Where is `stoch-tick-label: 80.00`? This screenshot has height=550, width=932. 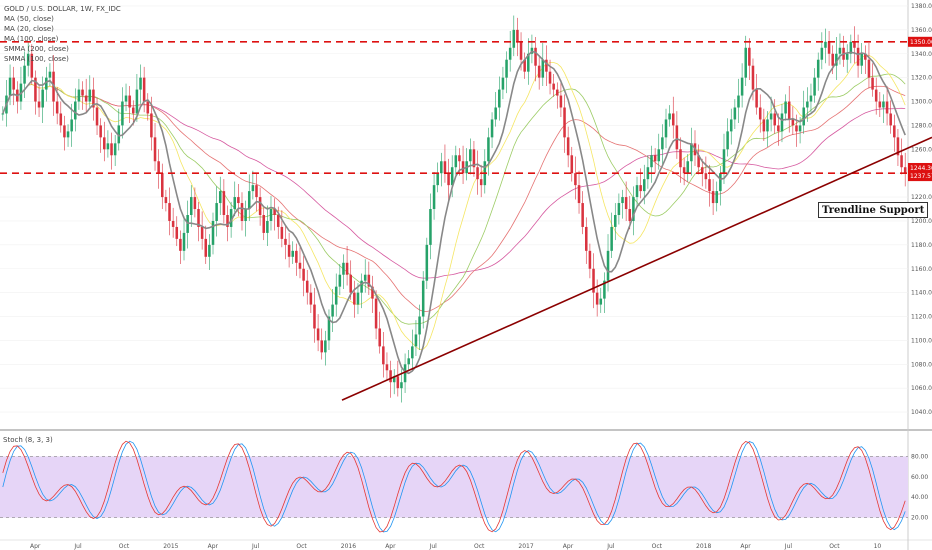
stoch-tick-label: 80.00 is located at coordinates (919, 456).